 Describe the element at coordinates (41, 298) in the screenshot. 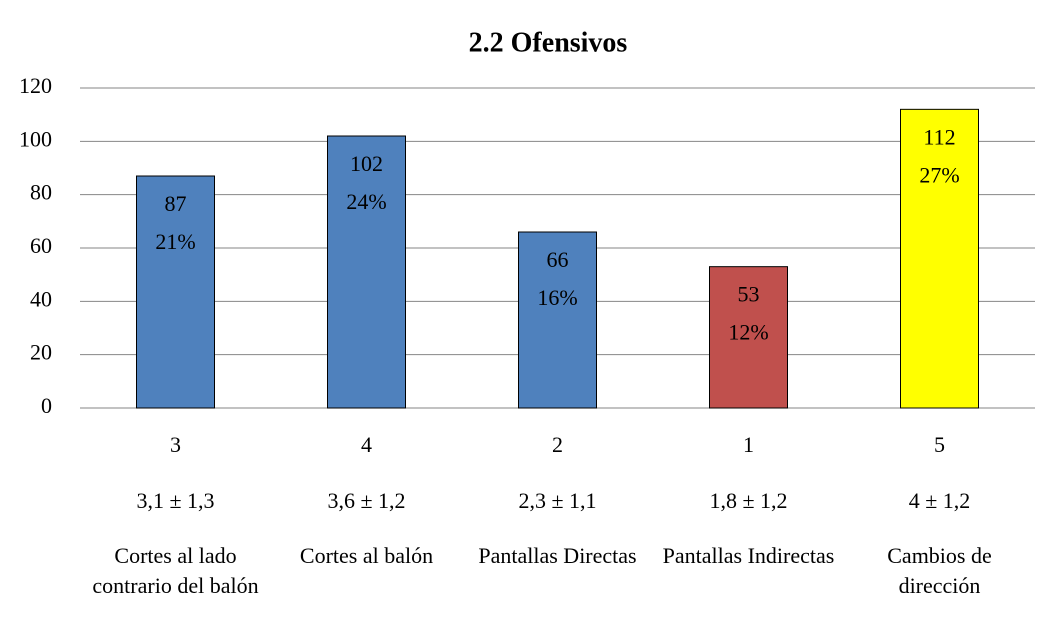

I see `y-tick-label: 40` at that location.